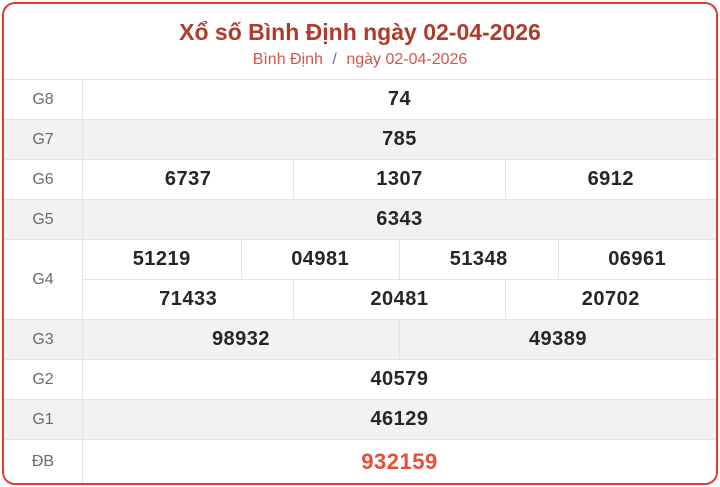 This screenshot has width=720, height=487. What do you see at coordinates (637, 259) in the screenshot?
I see `prize-number: 06961` at bounding box center [637, 259].